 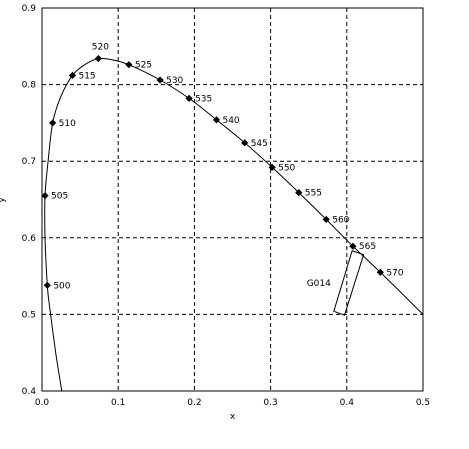 What do you see at coordinates (232, 403) in the screenshot?
I see `x-axis-ticks: 0.0 0.1 0.2 0.3 0.4 0.5` at bounding box center [232, 403].